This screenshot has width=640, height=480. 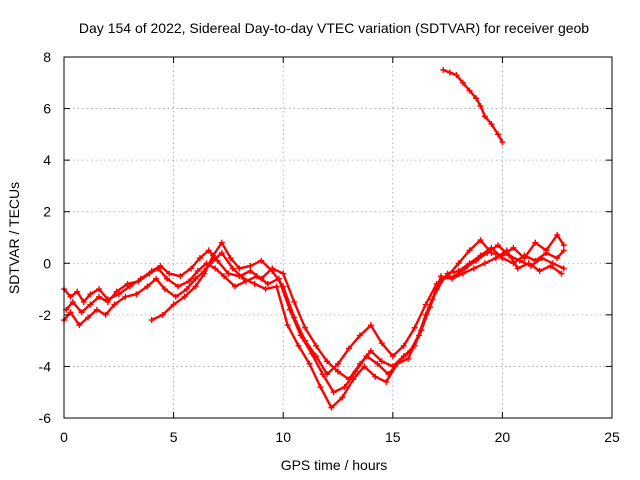 I want to click on x-tick-label: 20, so click(x=503, y=437).